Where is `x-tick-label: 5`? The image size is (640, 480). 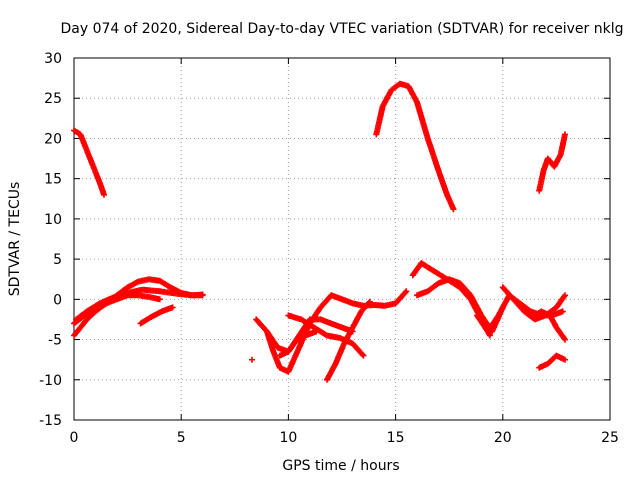 x-tick-label: 5 is located at coordinates (181, 438).